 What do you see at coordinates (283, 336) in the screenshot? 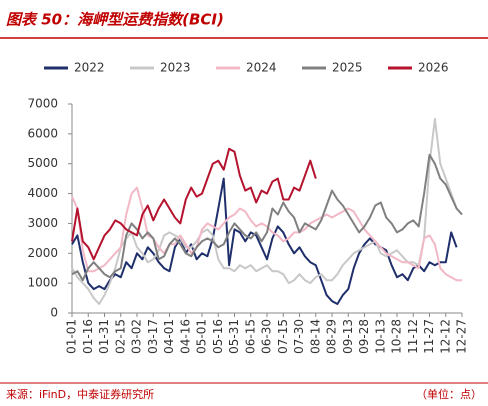
I see `x-tick-label: 07-15` at bounding box center [283, 336].